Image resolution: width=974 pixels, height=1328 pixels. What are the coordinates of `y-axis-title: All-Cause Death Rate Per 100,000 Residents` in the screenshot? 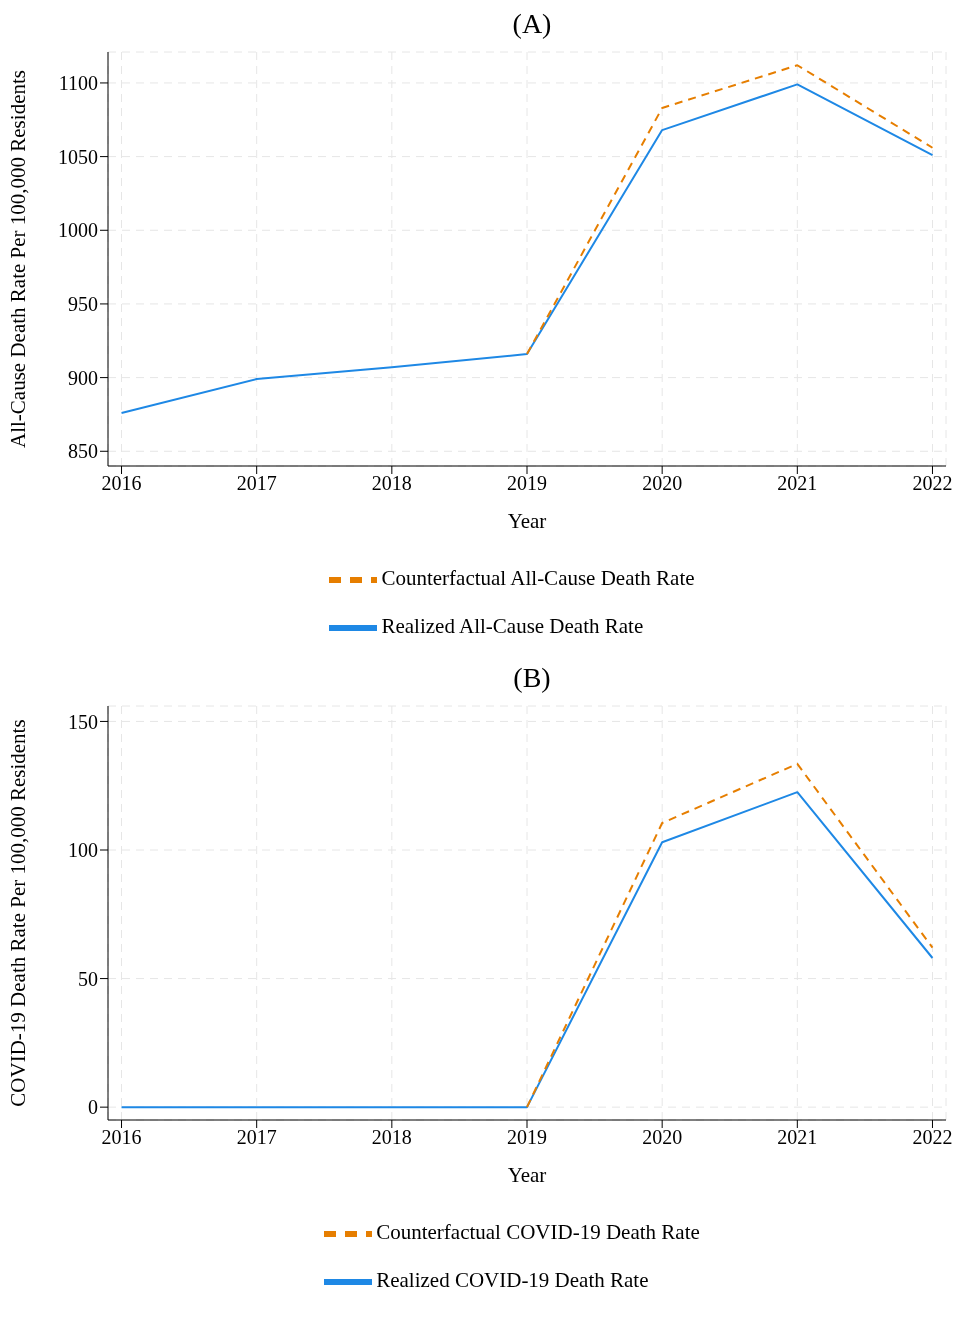 It's located at (18, 259).